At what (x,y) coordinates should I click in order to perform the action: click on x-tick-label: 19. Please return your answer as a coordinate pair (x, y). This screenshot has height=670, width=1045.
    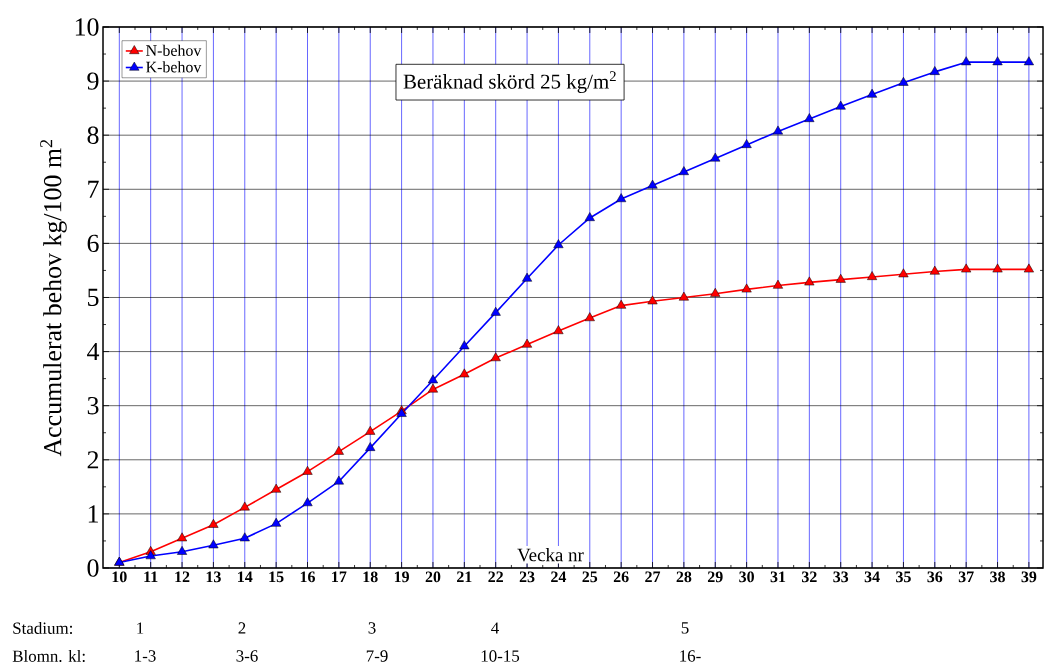
    Looking at the image, I should click on (401, 577).